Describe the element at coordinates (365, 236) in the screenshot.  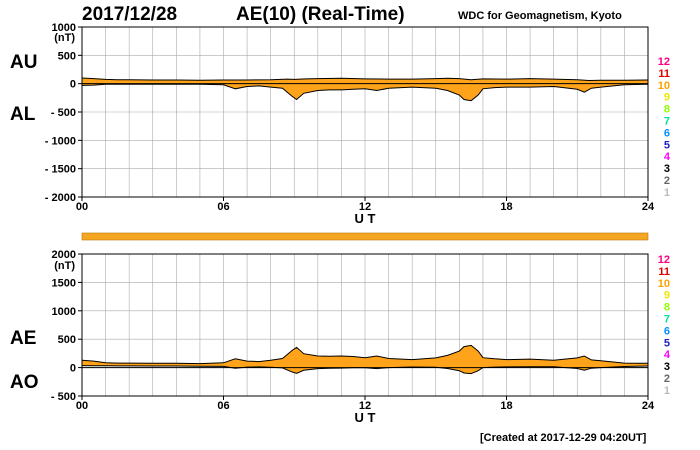
I see `station-coverage-bar` at that location.